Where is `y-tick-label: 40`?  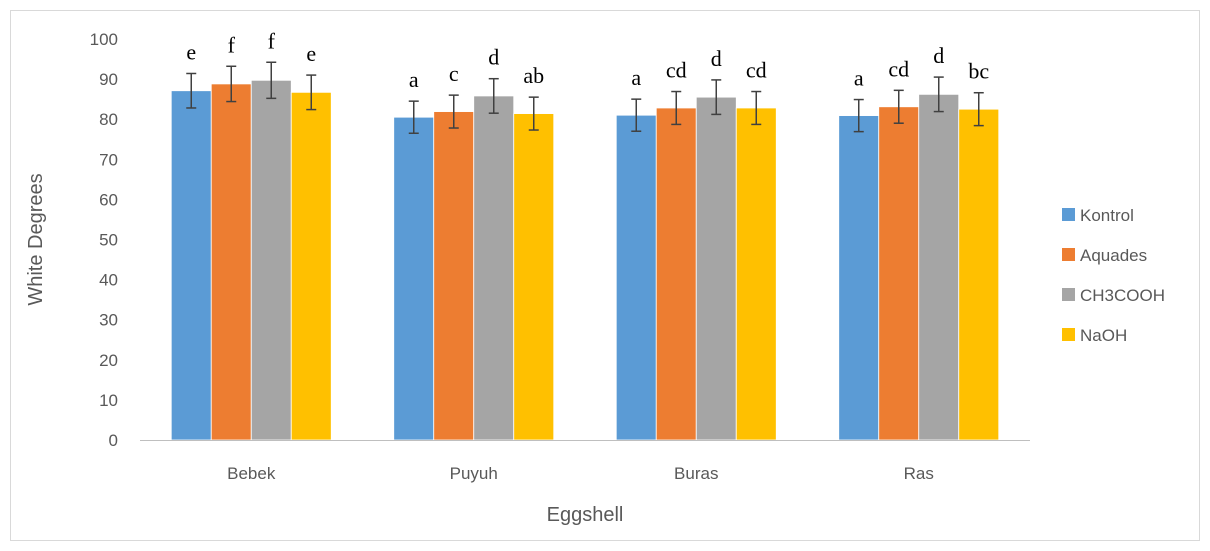 y-tick-label: 40 is located at coordinates (108, 280).